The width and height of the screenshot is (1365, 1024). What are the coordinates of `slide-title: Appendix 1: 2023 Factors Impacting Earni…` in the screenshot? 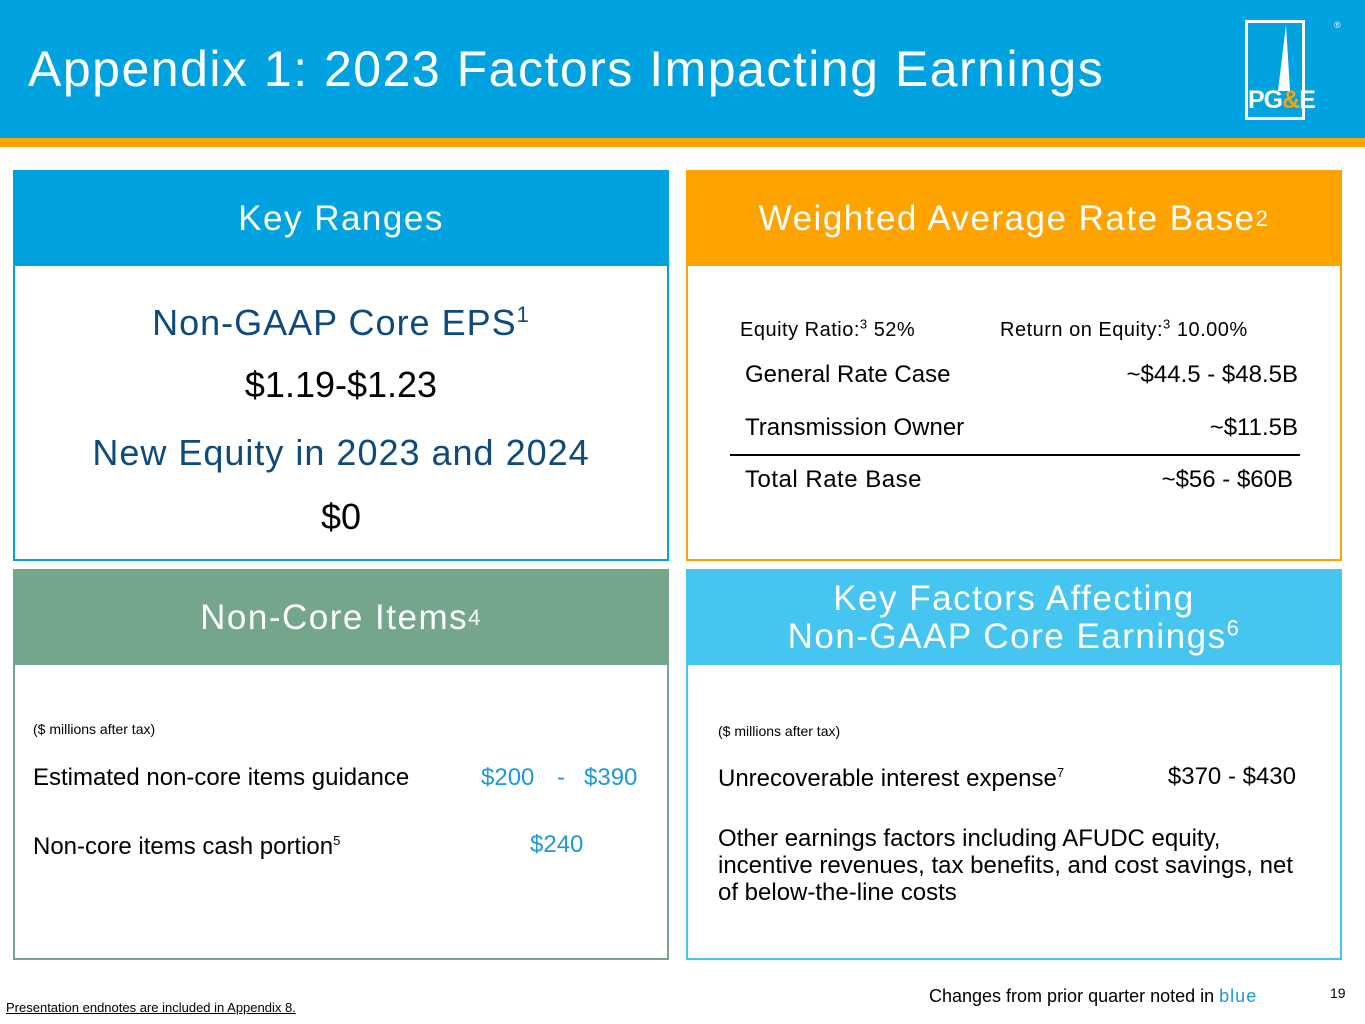 It's located at (566, 69).